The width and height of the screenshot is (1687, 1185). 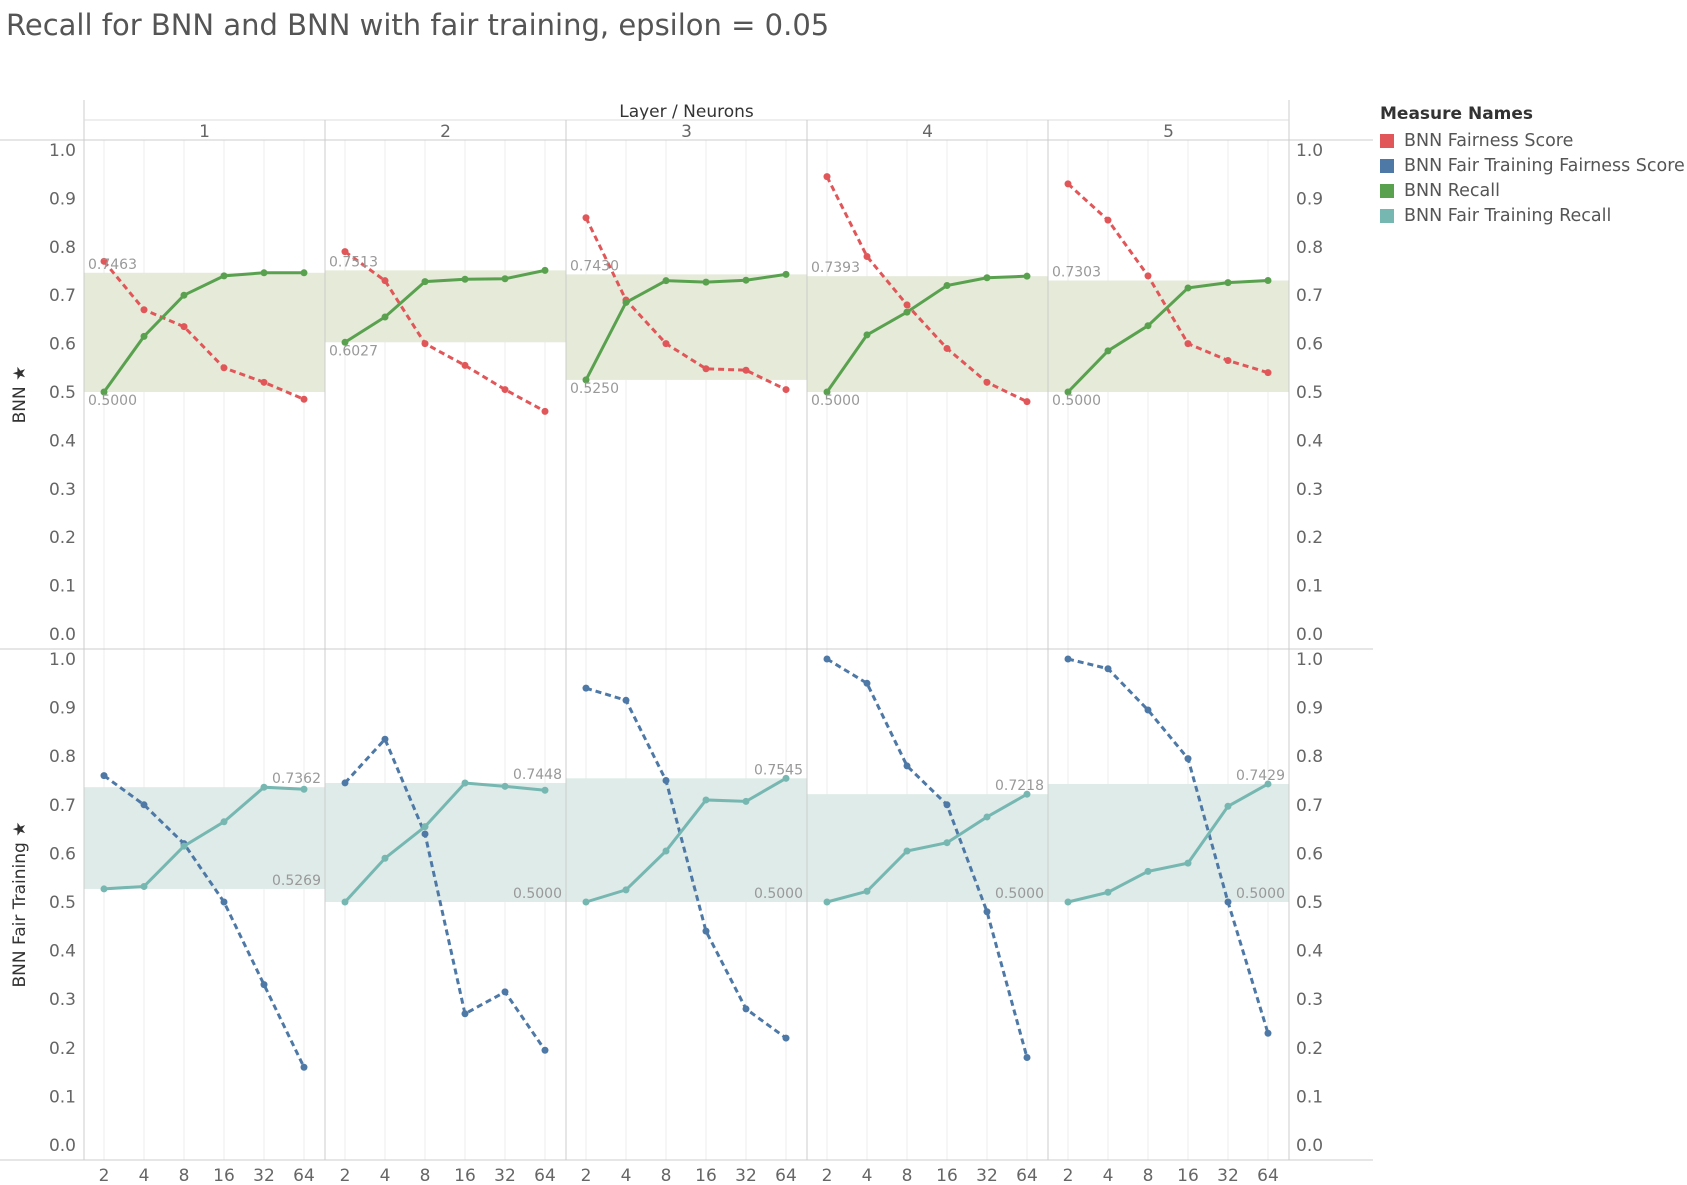 I want to click on y-tick-label-right: 0.8, so click(x=1309, y=757).